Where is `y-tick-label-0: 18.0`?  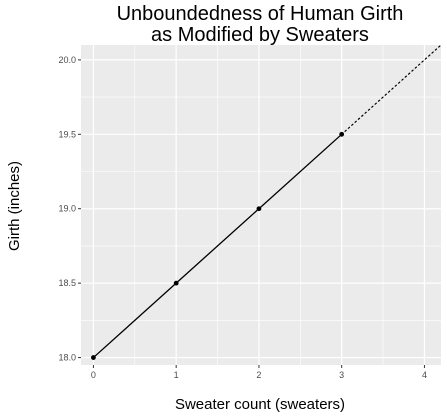 y-tick-label-0: 18.0 is located at coordinates (67, 358).